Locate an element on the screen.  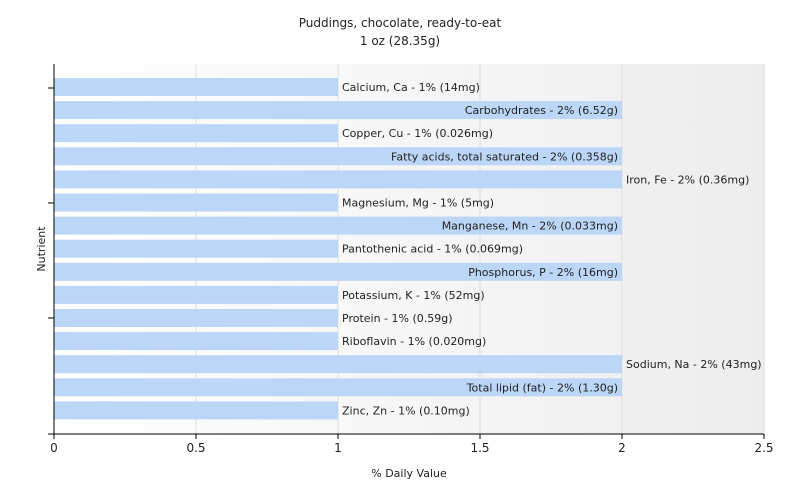
y-axis-label: Nutrient is located at coordinates (41, 249).